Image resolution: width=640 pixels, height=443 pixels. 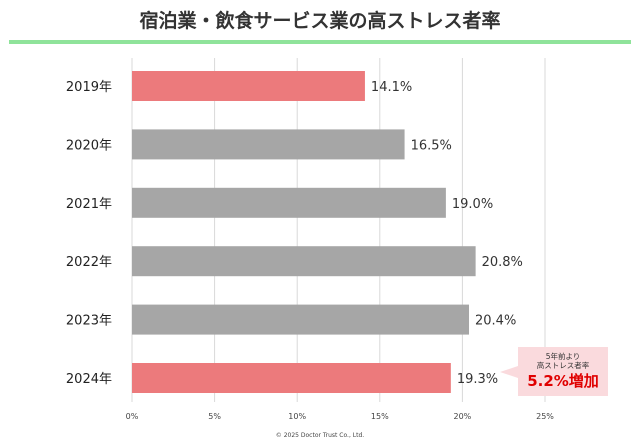 What do you see at coordinates (502, 262) in the screenshot?
I see `data-label: 20.8%` at bounding box center [502, 262].